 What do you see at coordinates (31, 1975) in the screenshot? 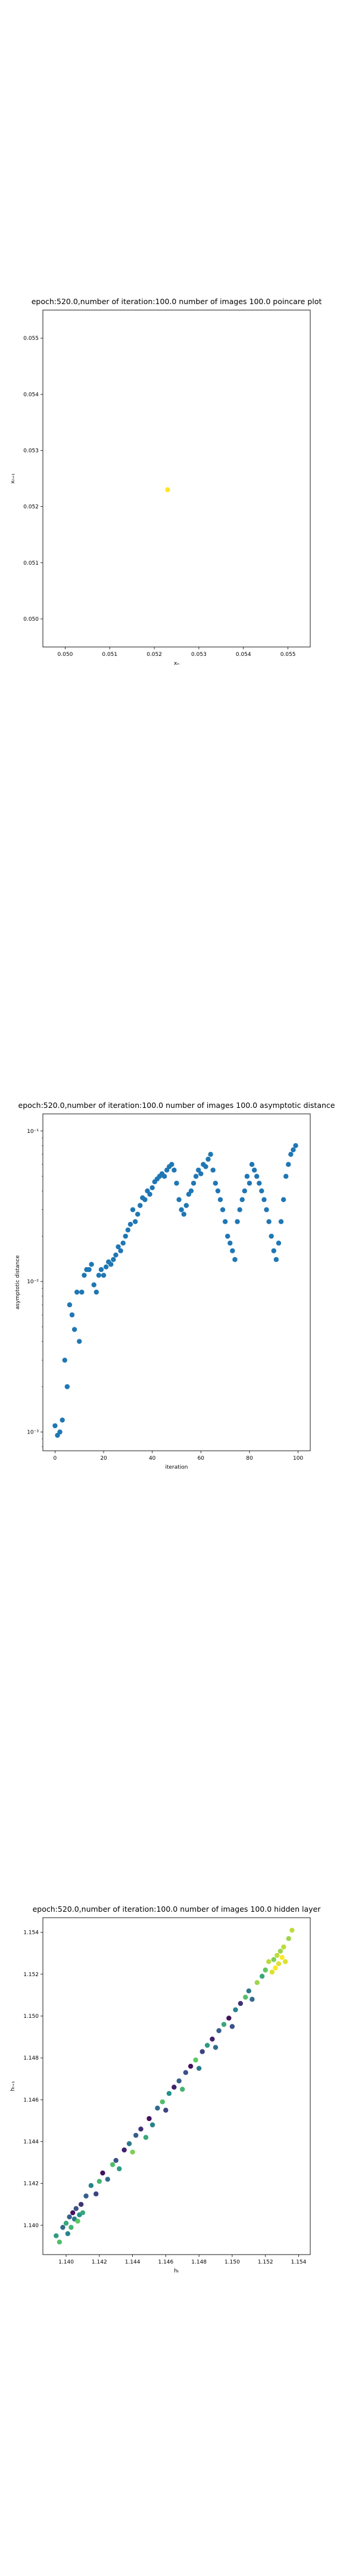
I see `y-tick-label: 1.152` at bounding box center [31, 1975].